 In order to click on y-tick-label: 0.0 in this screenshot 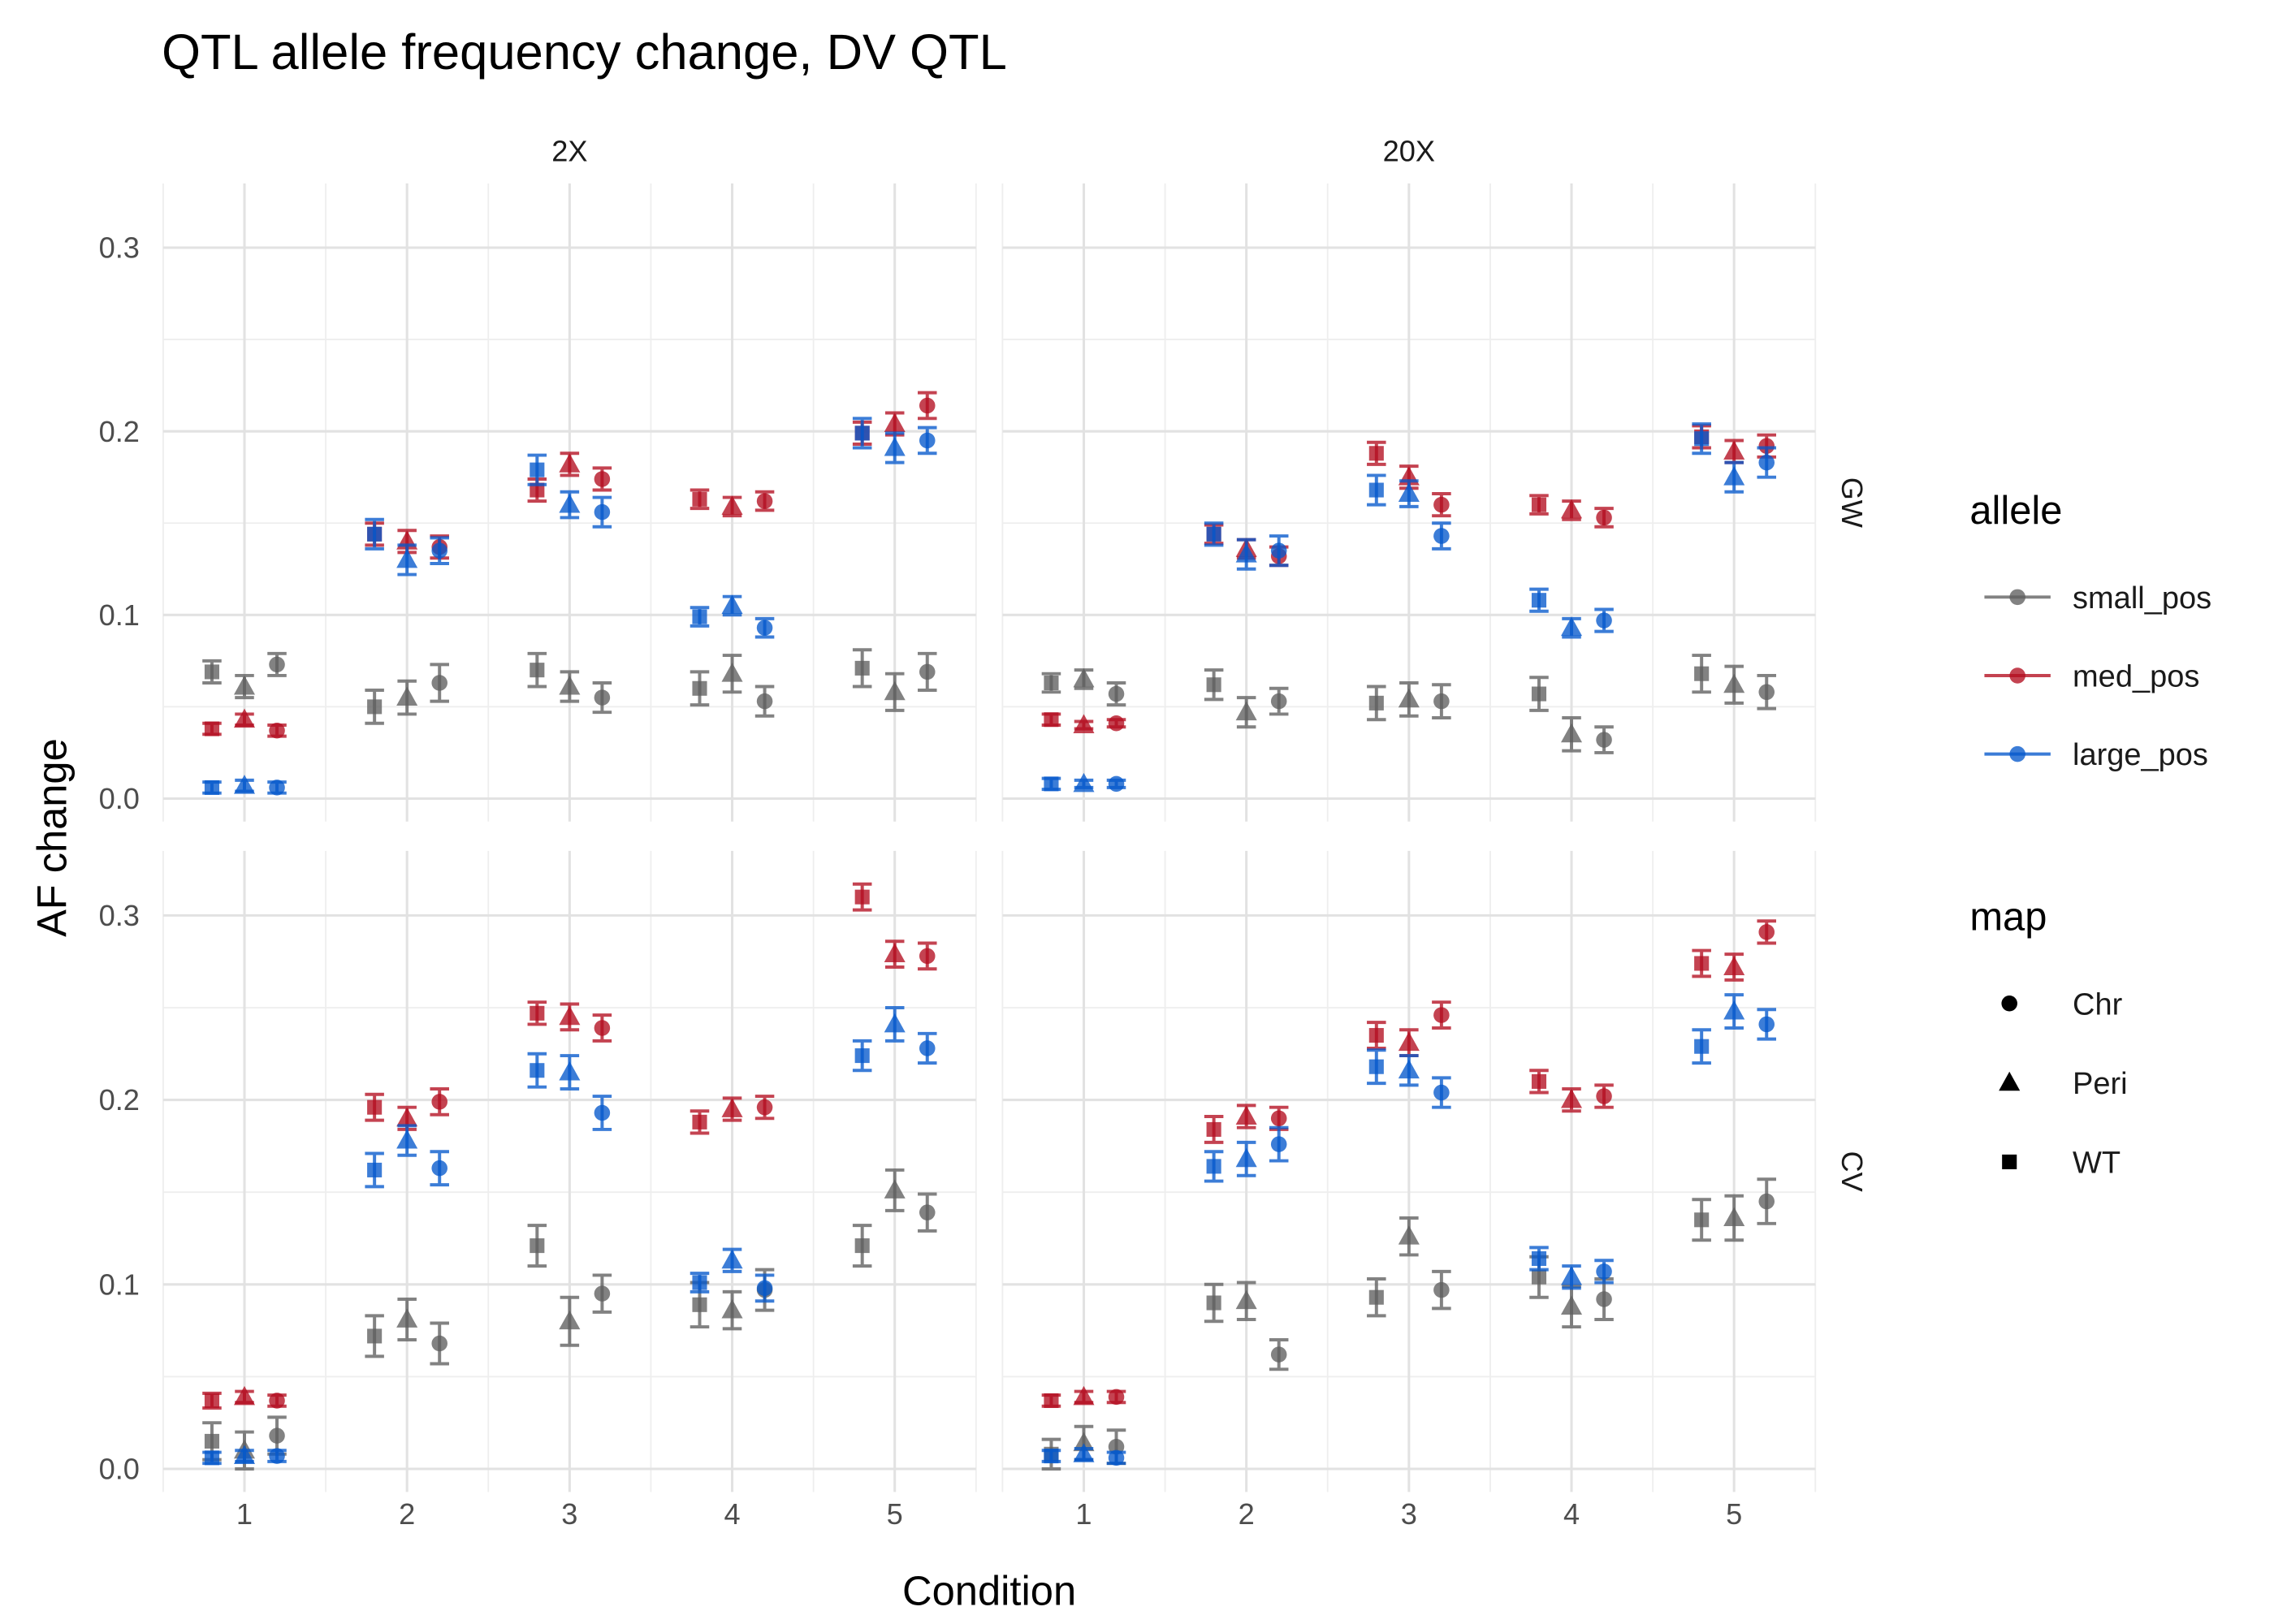, I will do `click(119, 799)`.